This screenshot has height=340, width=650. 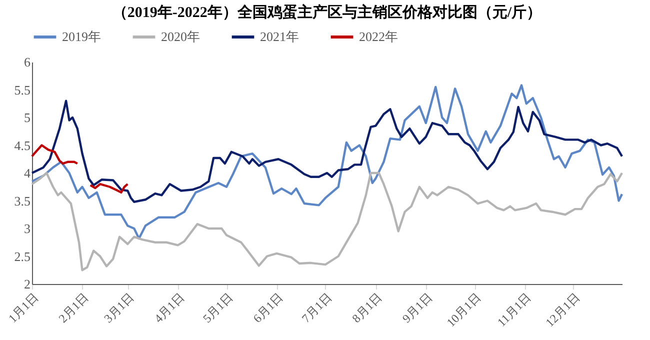 What do you see at coordinates (22, 145) in the screenshot?
I see `y-tick-label: 4.5` at bounding box center [22, 145].